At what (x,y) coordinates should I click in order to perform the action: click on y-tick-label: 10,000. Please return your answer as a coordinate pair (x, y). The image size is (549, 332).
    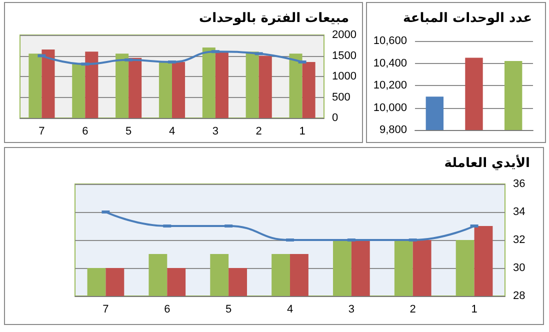
    Looking at the image, I should click on (390, 108).